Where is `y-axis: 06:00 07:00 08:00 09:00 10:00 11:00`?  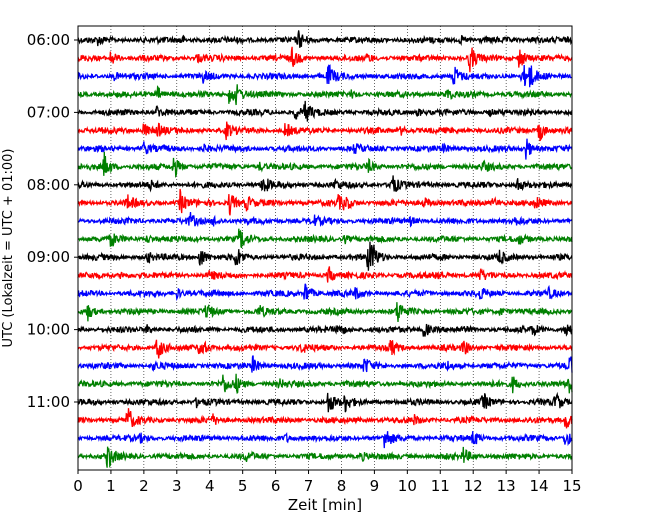 y-axis: 06:00 07:00 08:00 09:00 10:00 11:00 is located at coordinates (52, 221).